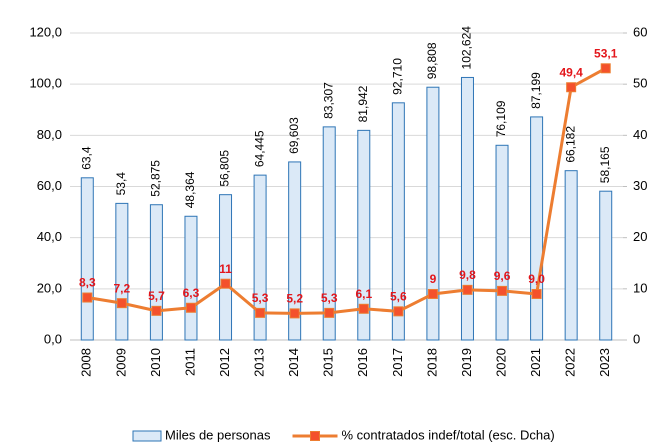 This screenshot has height=446, width=669. What do you see at coordinates (147, 436) in the screenshot?
I see `legend-swatch` at bounding box center [147, 436].